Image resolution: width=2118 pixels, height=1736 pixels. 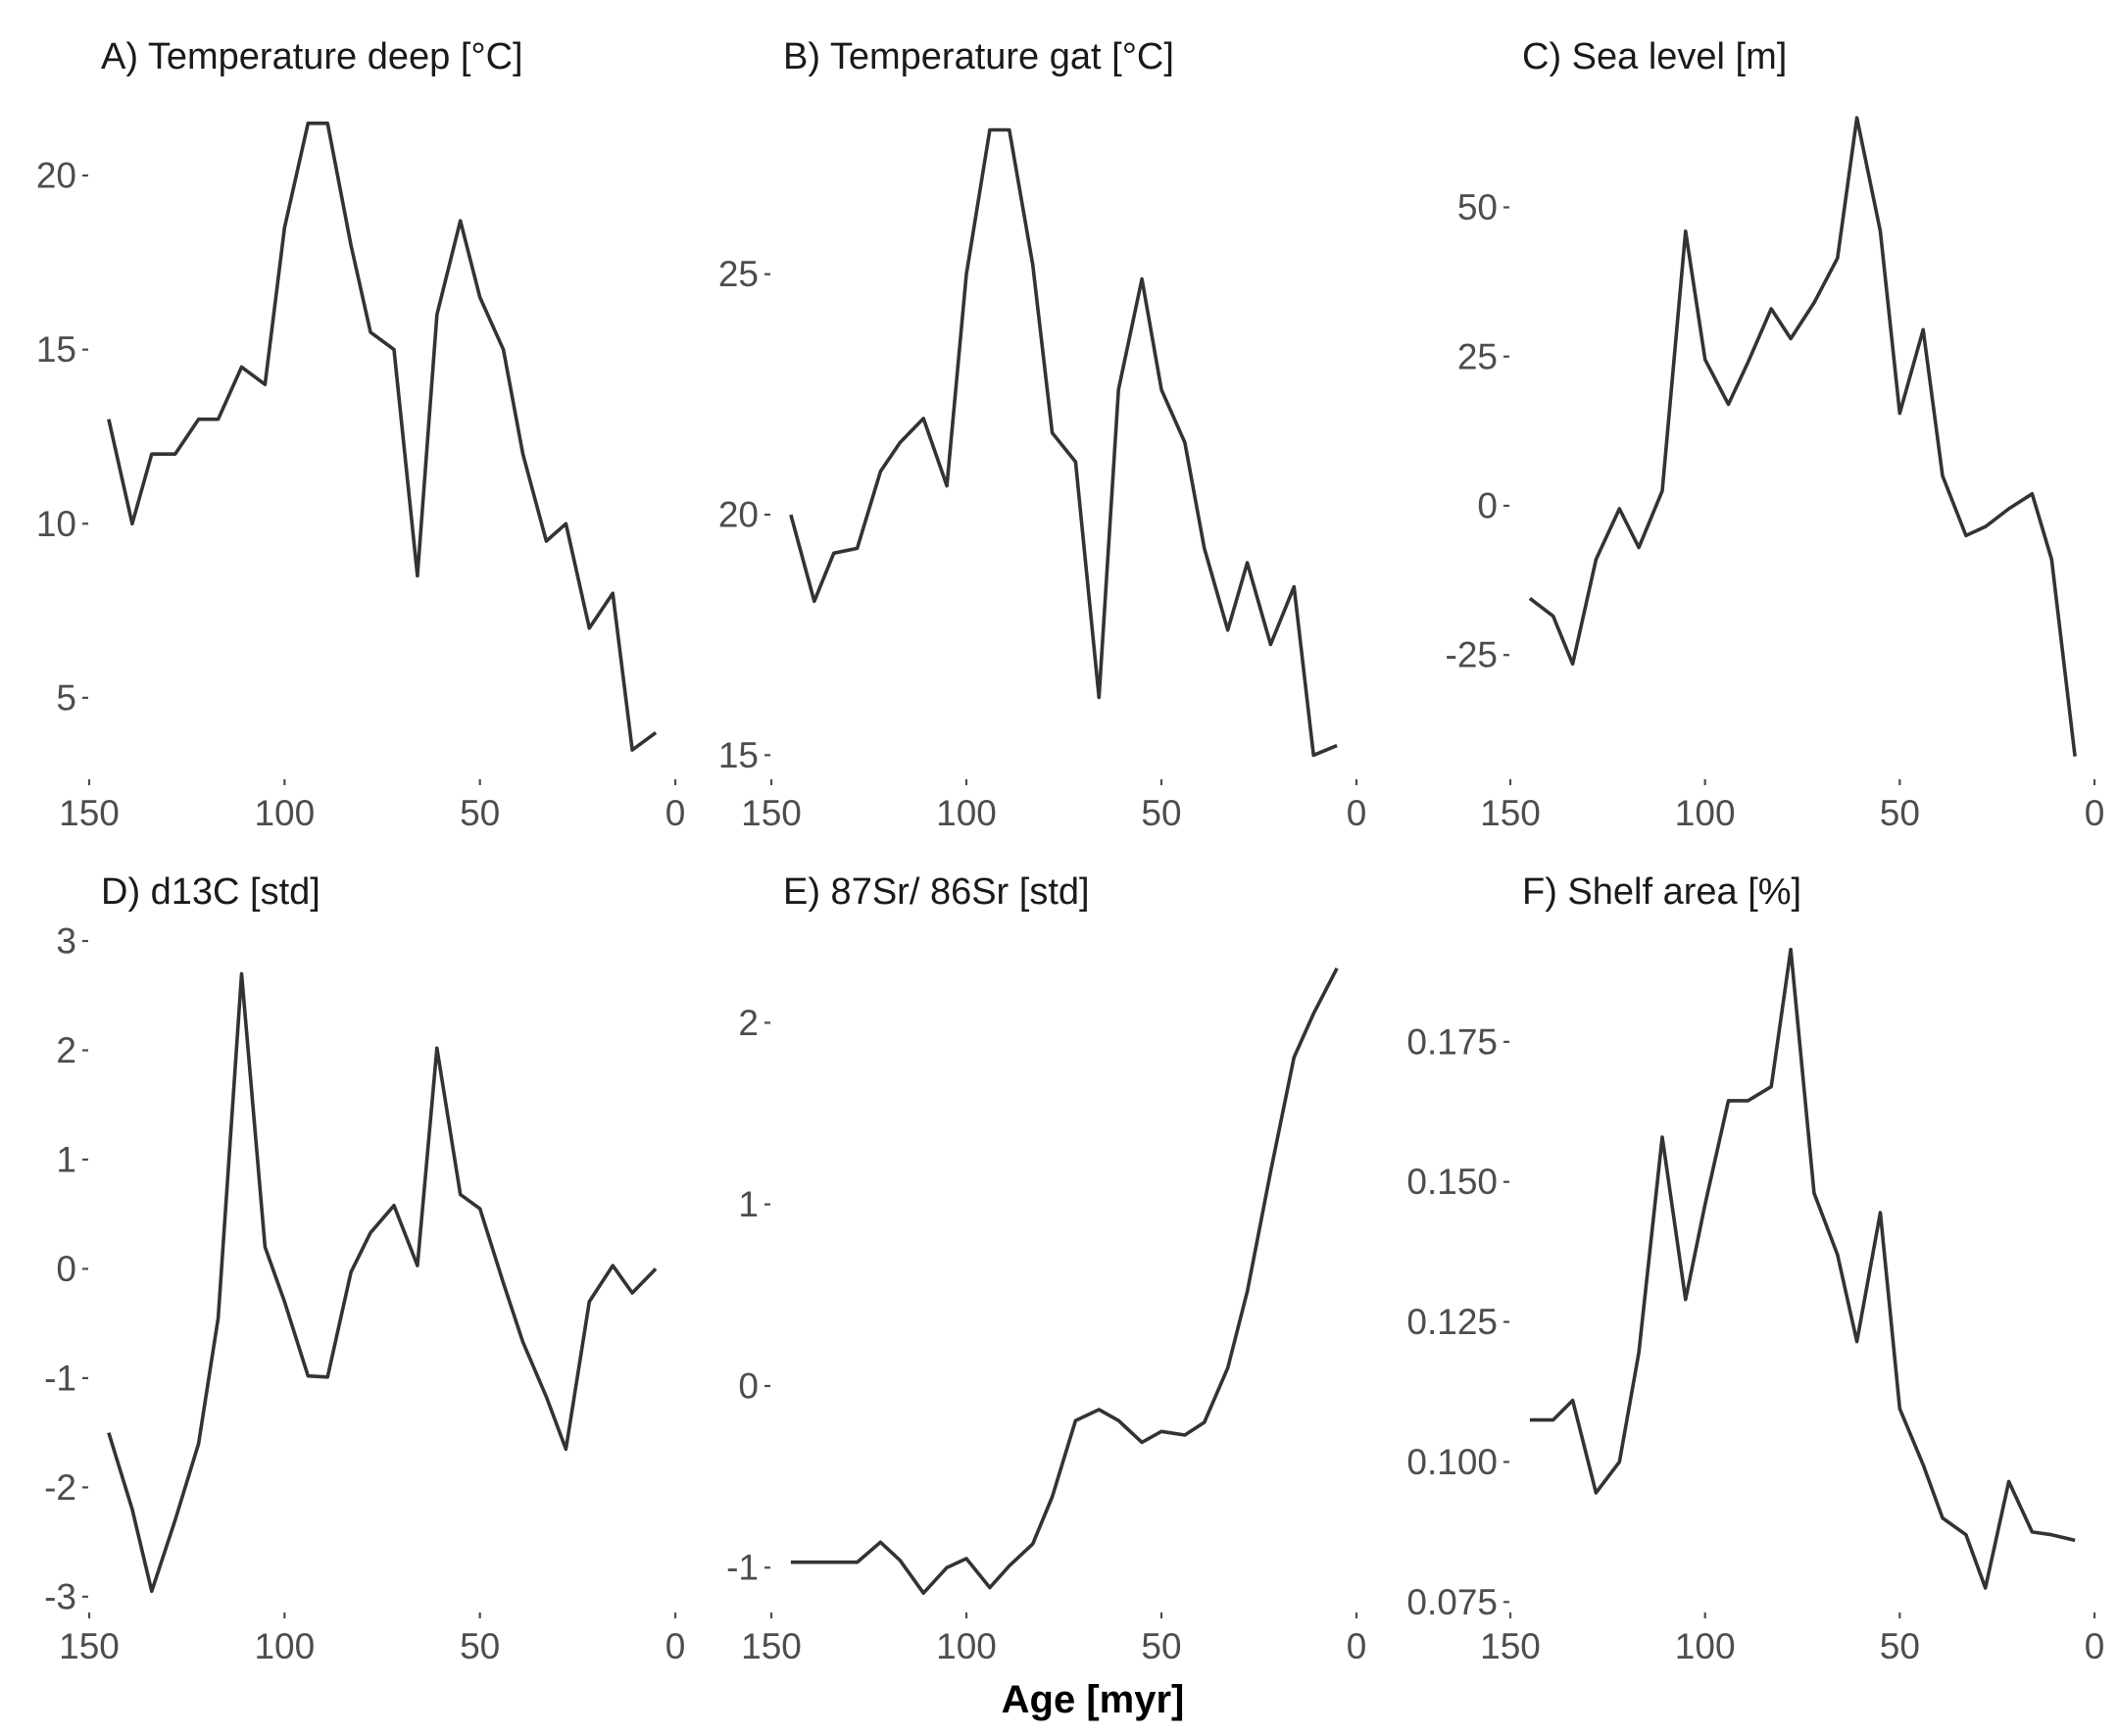 I want to click on panel-e-x-tick-label: 100, so click(x=966, y=1646).